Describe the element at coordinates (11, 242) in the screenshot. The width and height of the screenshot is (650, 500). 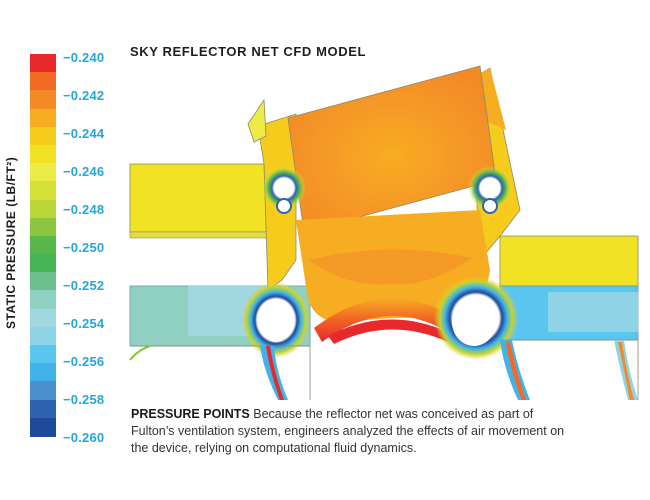
I see `colorbar-axis-title: STATIC PRESSURE (LB/FT²)` at that location.